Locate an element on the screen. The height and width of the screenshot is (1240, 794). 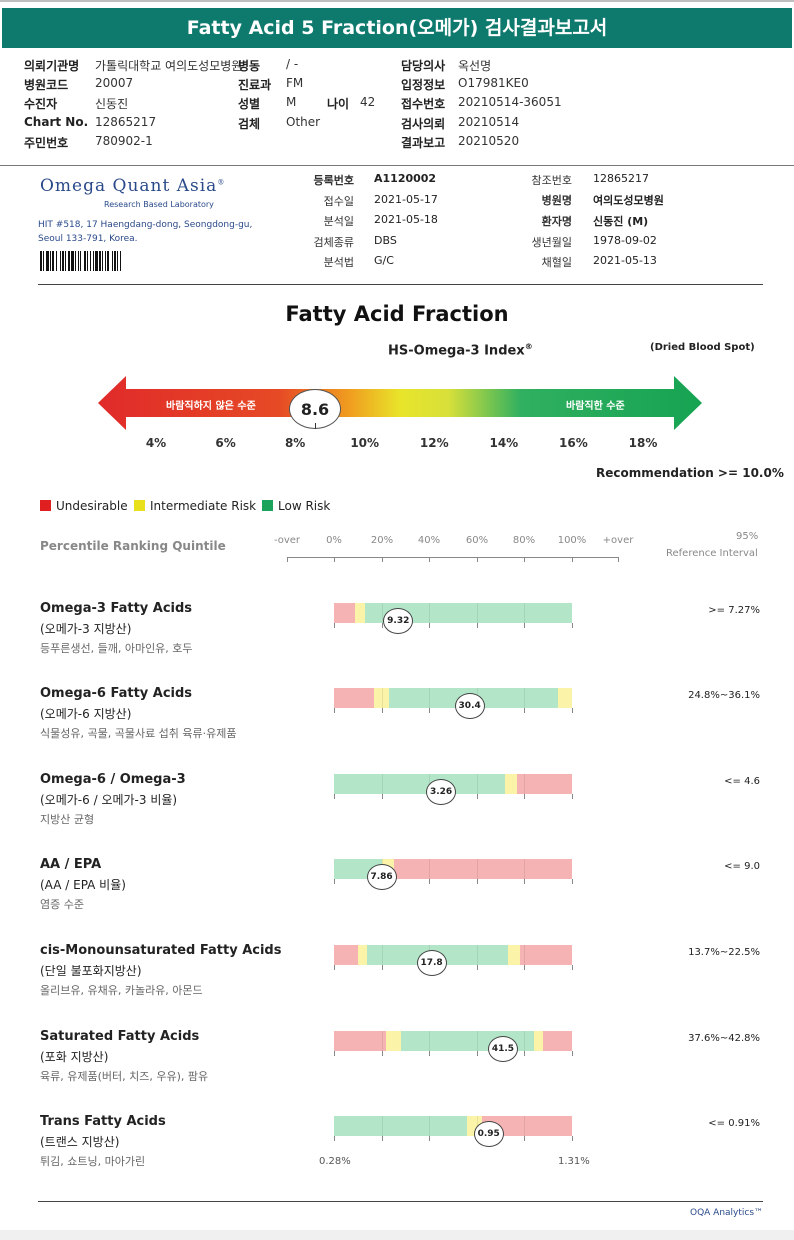
recommendation: Recommendation >= 10.0% is located at coordinates (690, 473).